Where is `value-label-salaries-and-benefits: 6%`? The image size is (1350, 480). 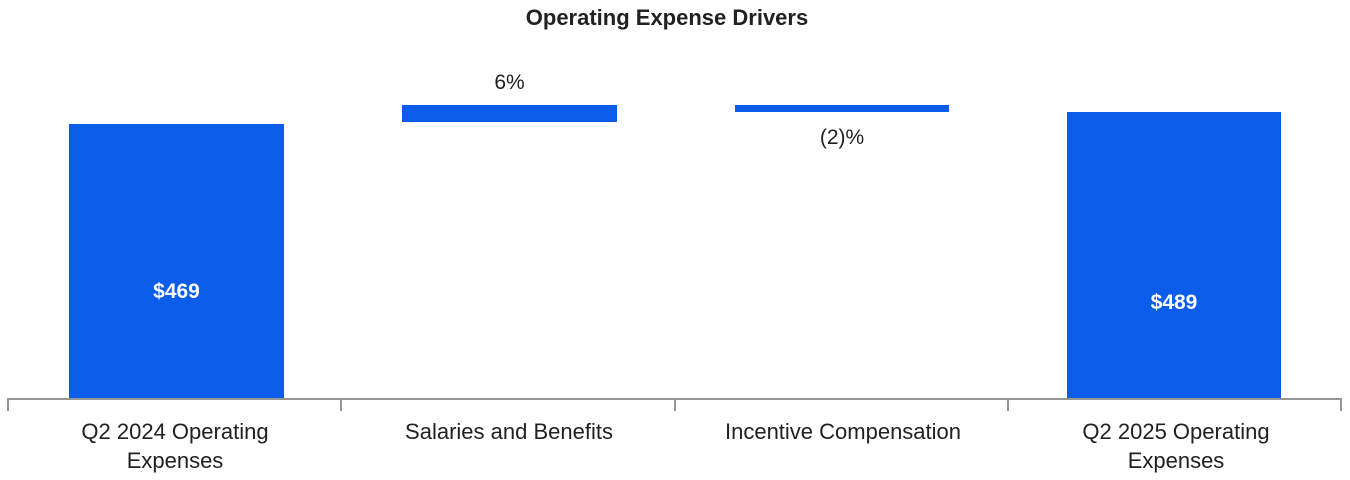
value-label-salaries-and-benefits: 6% is located at coordinates (509, 82).